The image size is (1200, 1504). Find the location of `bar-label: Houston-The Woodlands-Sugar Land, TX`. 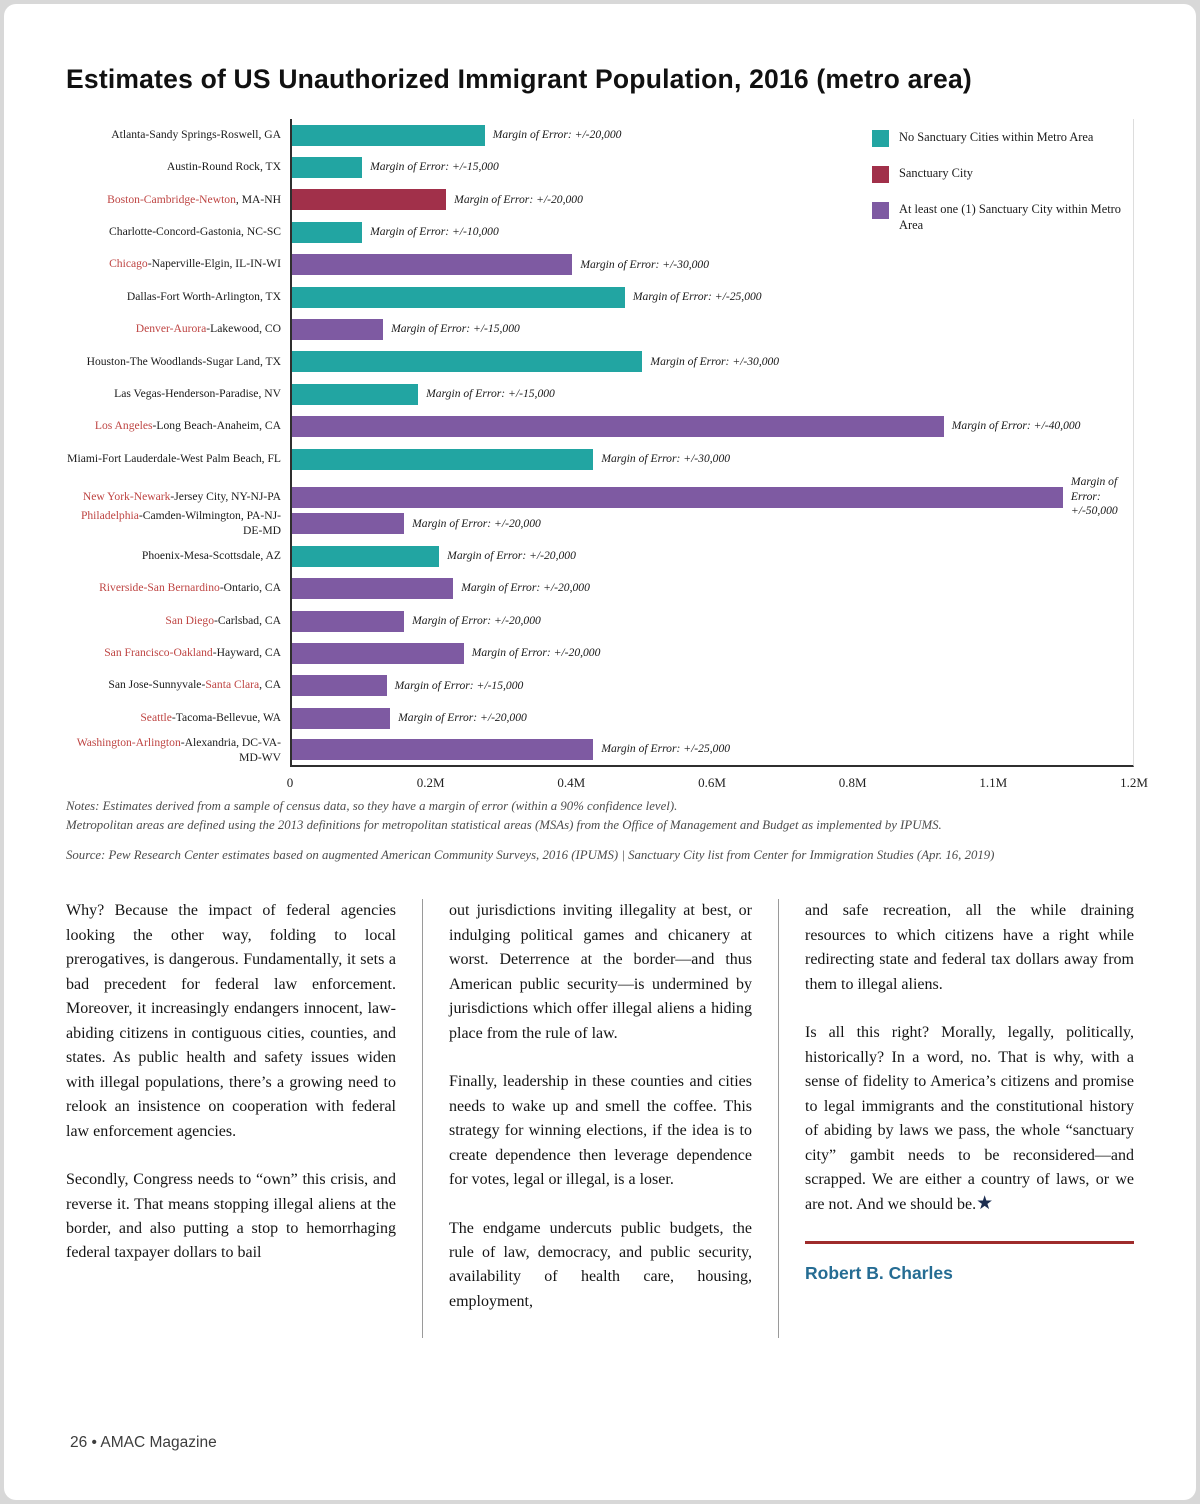

bar-label: Houston-The Woodlands-Sugar Land, TX is located at coordinates (183, 361).